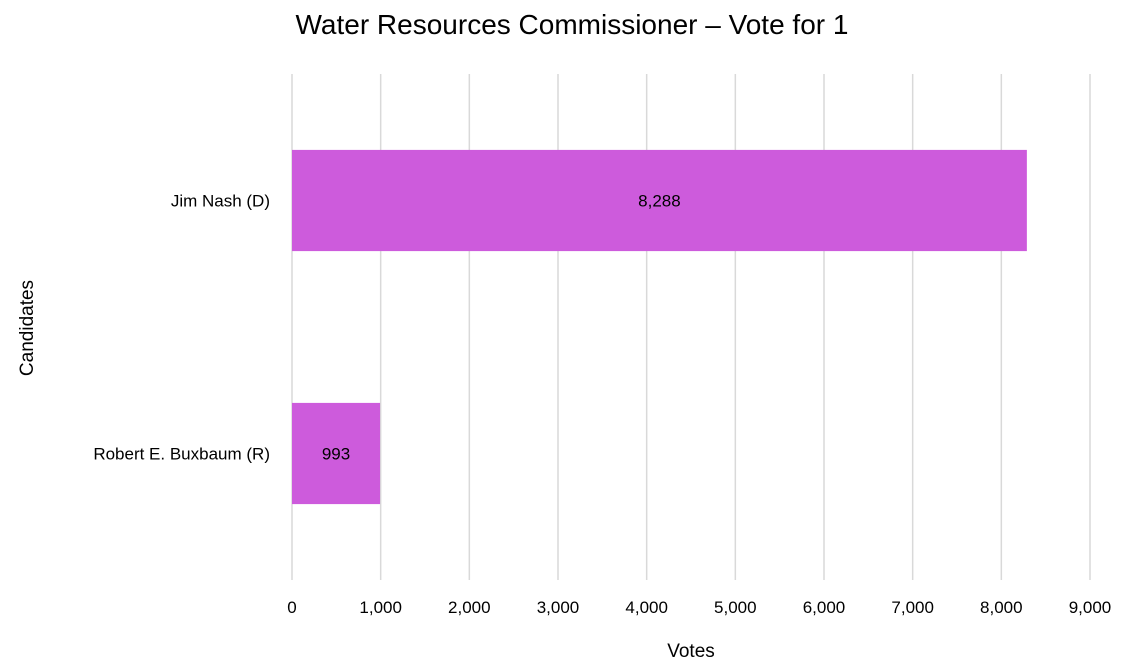  Describe the element at coordinates (1001, 607) in the screenshot. I see `x-tick-label: 8,000` at that location.